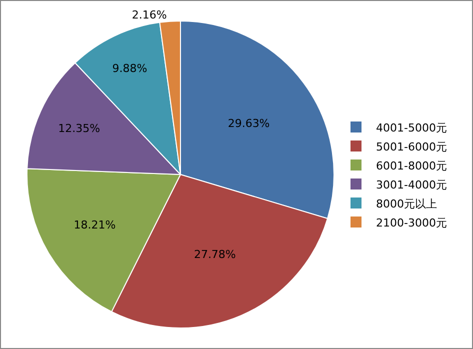 This screenshot has height=349, width=473. What do you see at coordinates (411, 223) in the screenshot?
I see `legend-label: 2100-3000元` at bounding box center [411, 223].